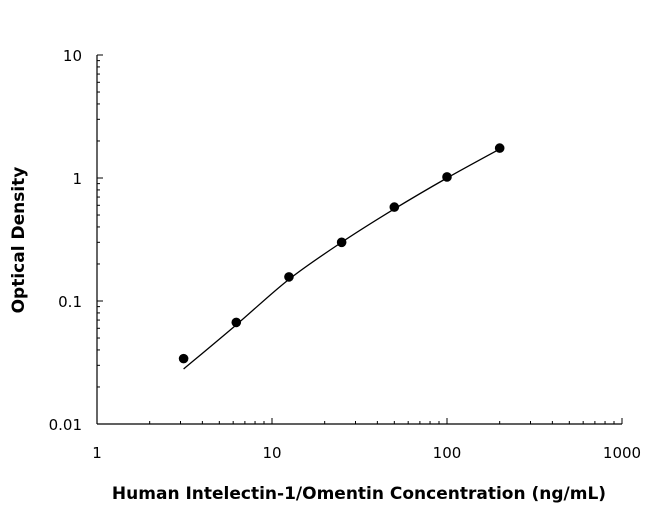  I want to click on y-axis-label: Optical Density, so click(19, 240).